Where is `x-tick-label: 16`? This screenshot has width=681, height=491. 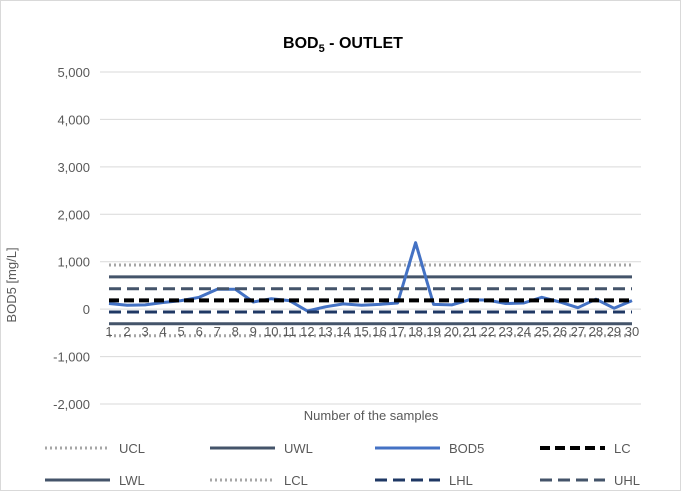 x-tick-label: 16 is located at coordinates (379, 331).